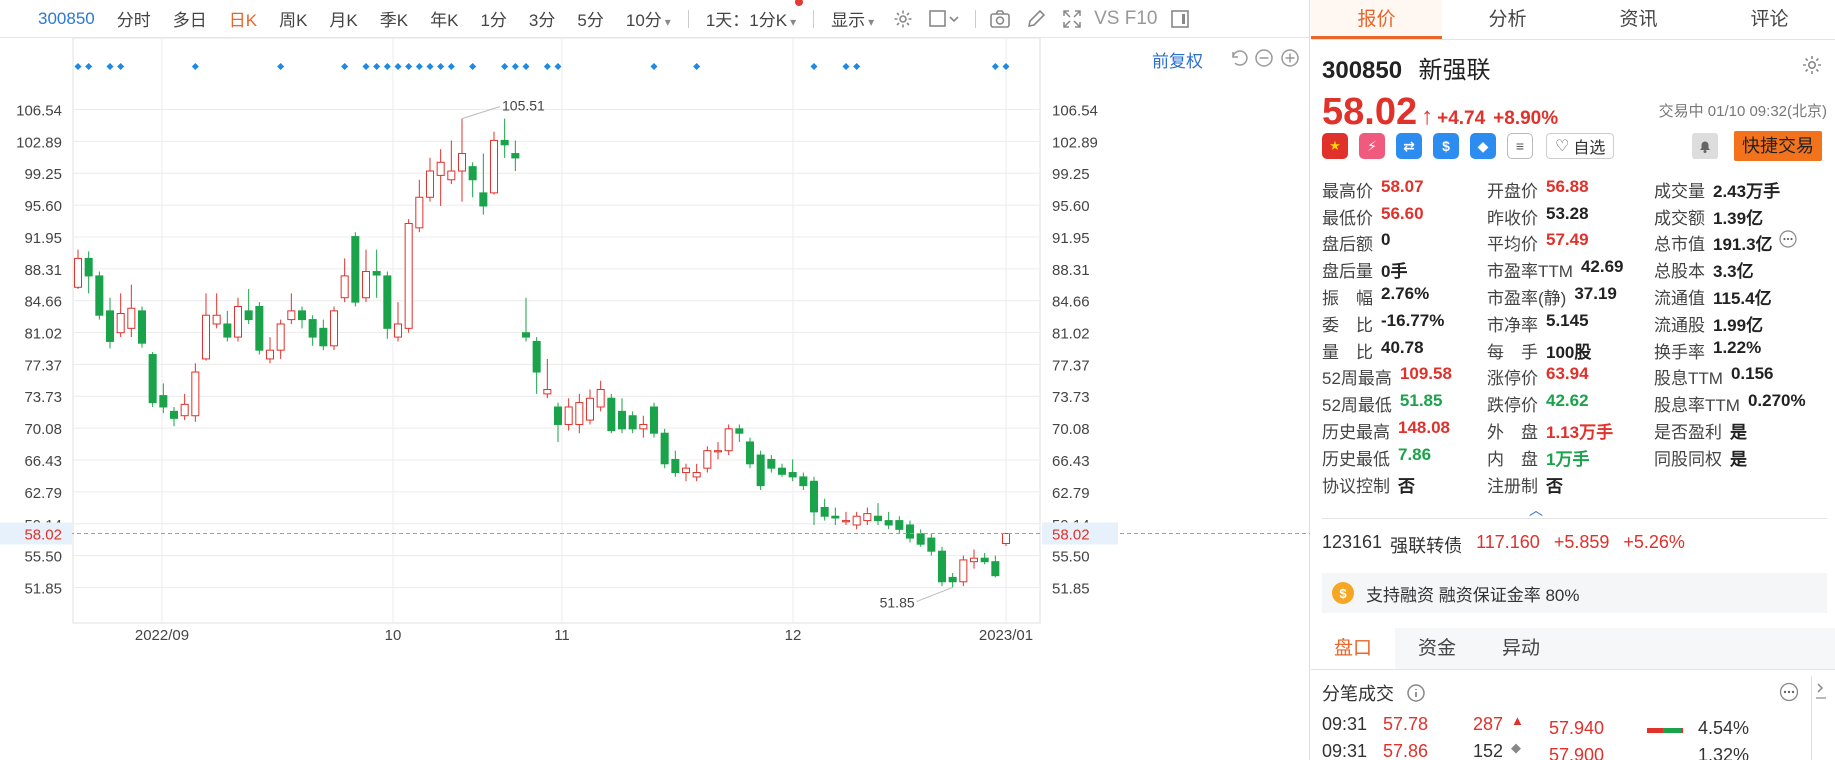  What do you see at coordinates (1075, 110) in the screenshot?
I see `y-tick-label-right: 106.54` at bounding box center [1075, 110].